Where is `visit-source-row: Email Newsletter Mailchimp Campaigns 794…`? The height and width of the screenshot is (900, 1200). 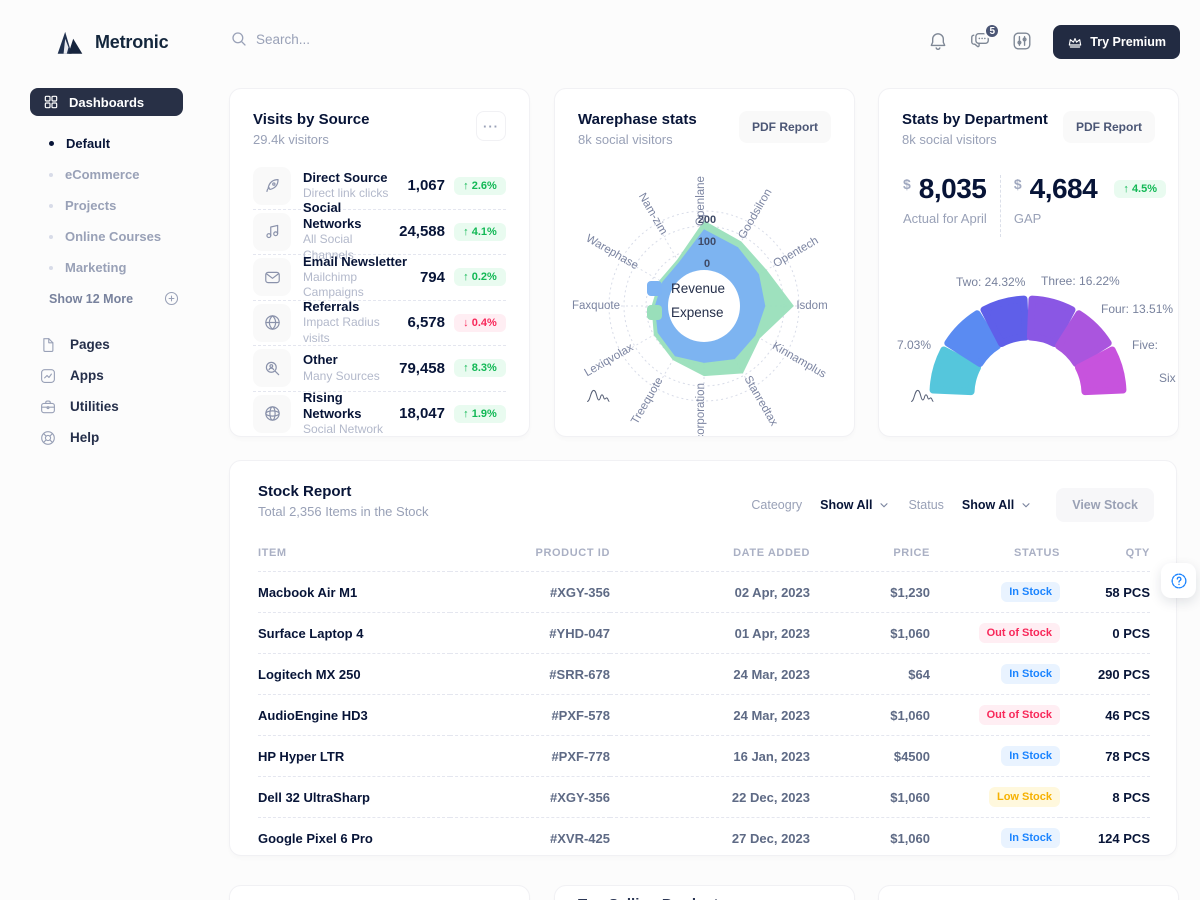 visit-source-row: Email Newsletter Mailchimp Campaigns 794… is located at coordinates (379, 277).